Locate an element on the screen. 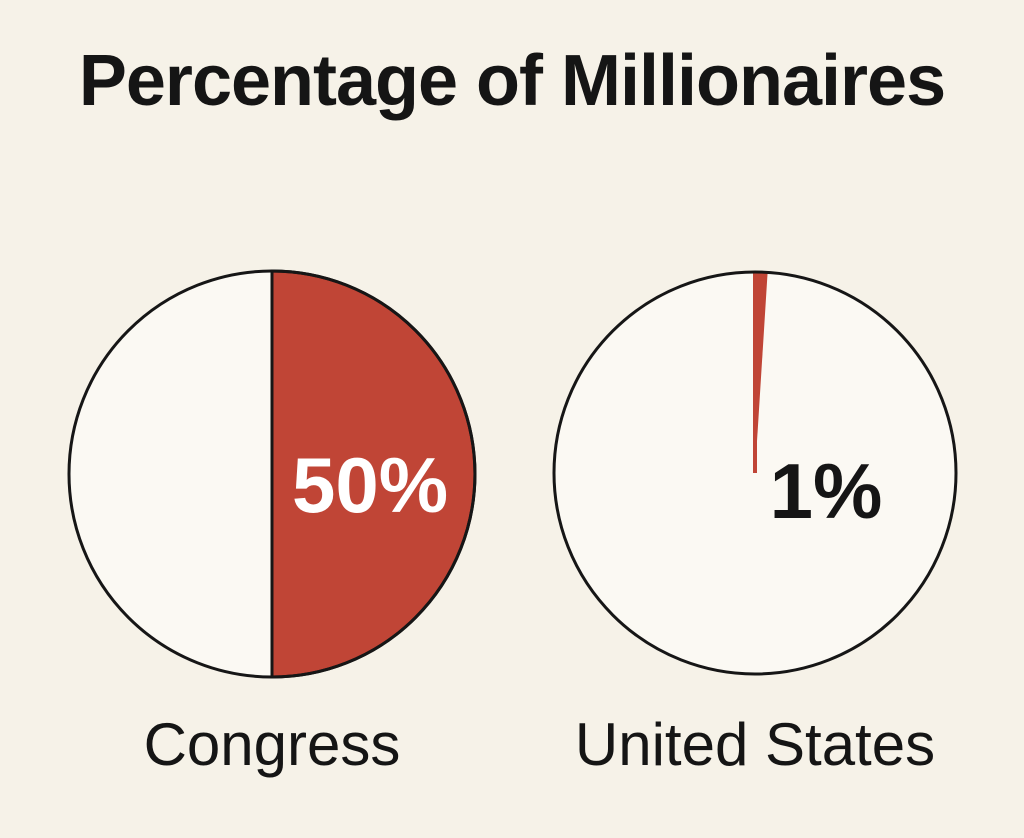  pie-united-states-category-label: United States is located at coordinates (755, 744).